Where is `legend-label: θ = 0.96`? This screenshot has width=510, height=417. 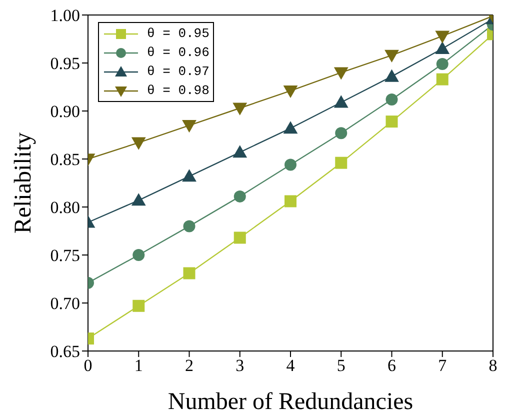 legend-label: θ = 0.96 is located at coordinates (178, 52).